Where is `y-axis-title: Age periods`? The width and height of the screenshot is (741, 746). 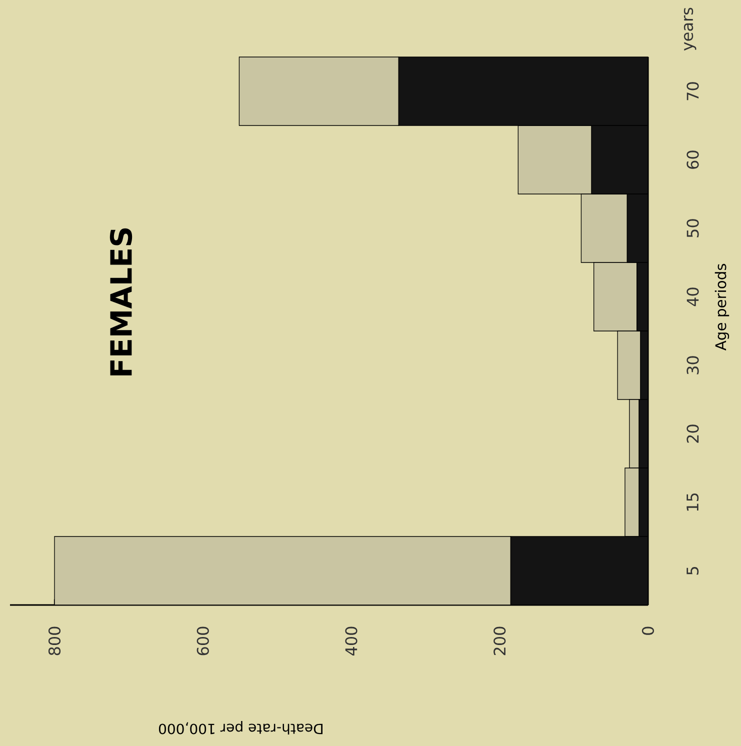 y-axis-title: Age periods is located at coordinates (722, 307).